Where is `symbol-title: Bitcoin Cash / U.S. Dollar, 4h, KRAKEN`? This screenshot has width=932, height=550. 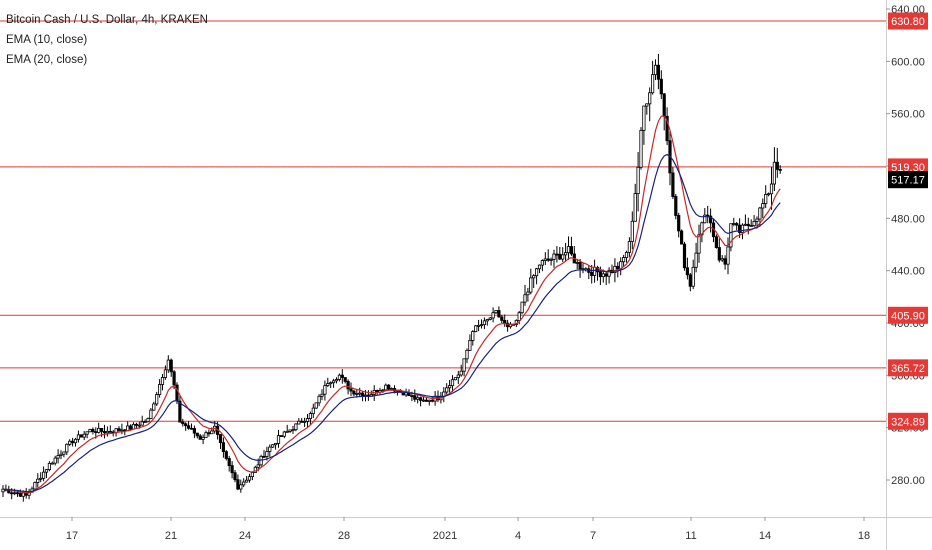 symbol-title: Bitcoin Cash / U.S. Dollar, 4h, KRAKEN is located at coordinates (107, 20).